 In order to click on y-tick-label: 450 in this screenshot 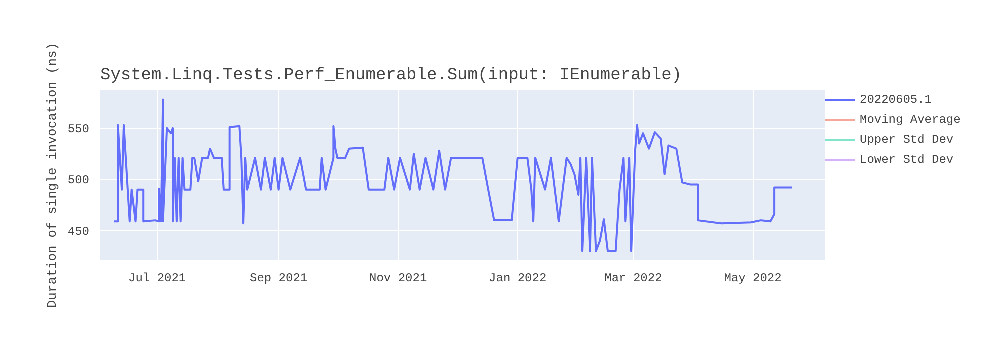, I will do `click(79, 231)`.